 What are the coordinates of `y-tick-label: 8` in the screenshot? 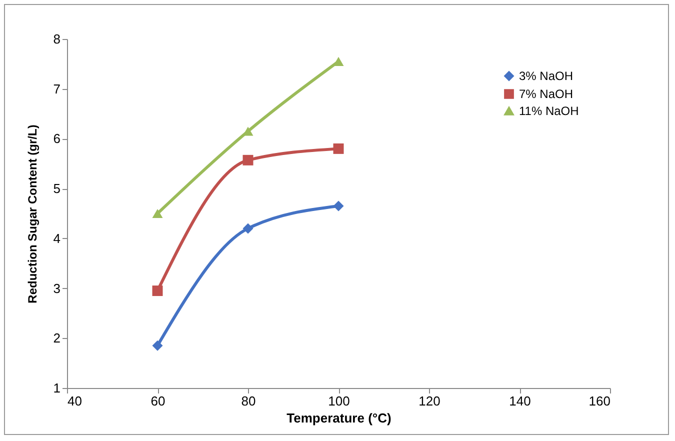 It's located at (56, 39).